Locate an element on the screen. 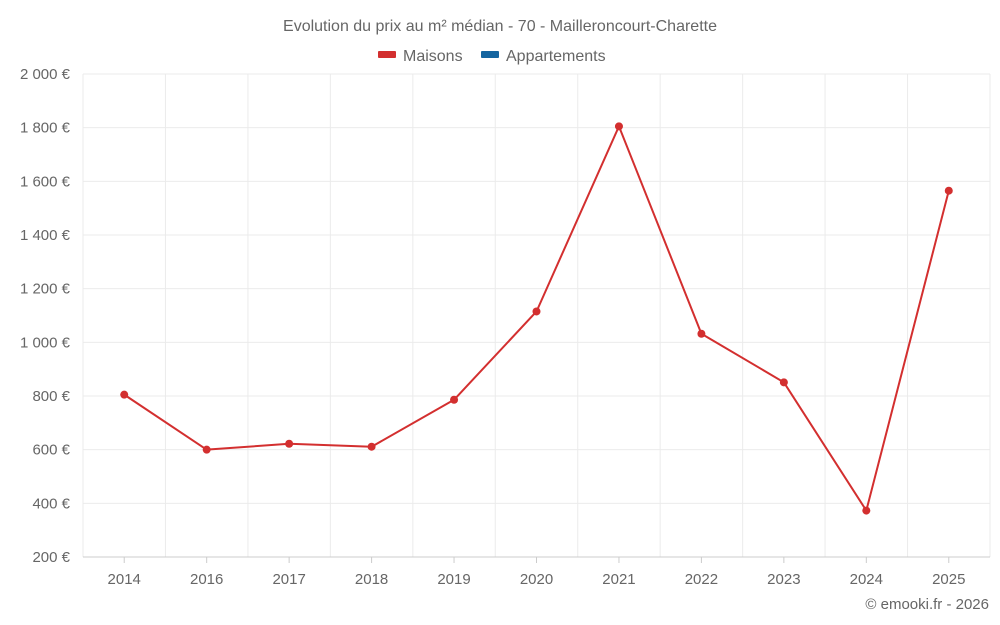  data-point-maisons-2023 is located at coordinates (783, 382).